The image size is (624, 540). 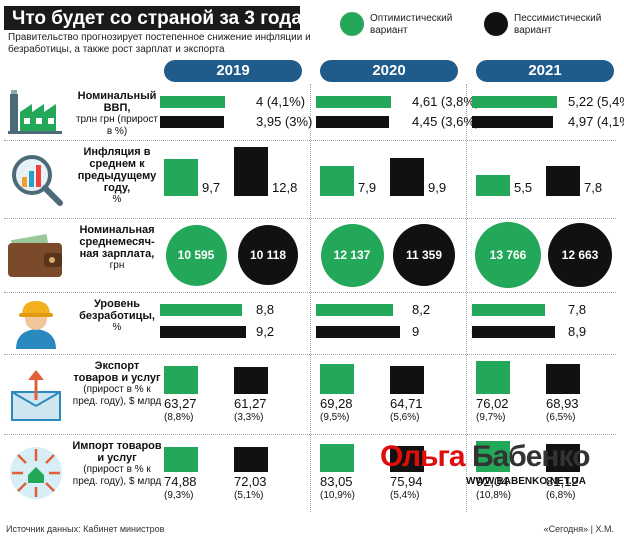 I want to click on year-tab-2021: 2021, so click(x=545, y=71).